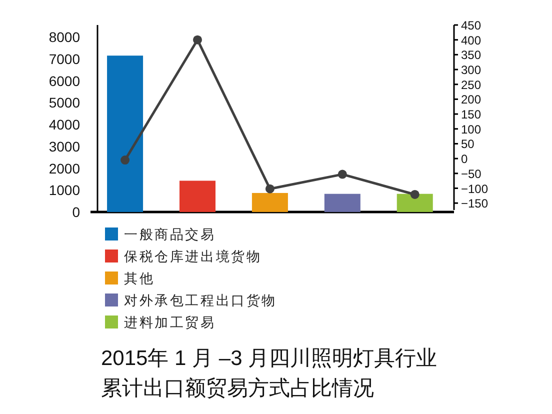 The width and height of the screenshot is (552, 414). I want to click on y2-tick-label: −100, so click(474, 189).